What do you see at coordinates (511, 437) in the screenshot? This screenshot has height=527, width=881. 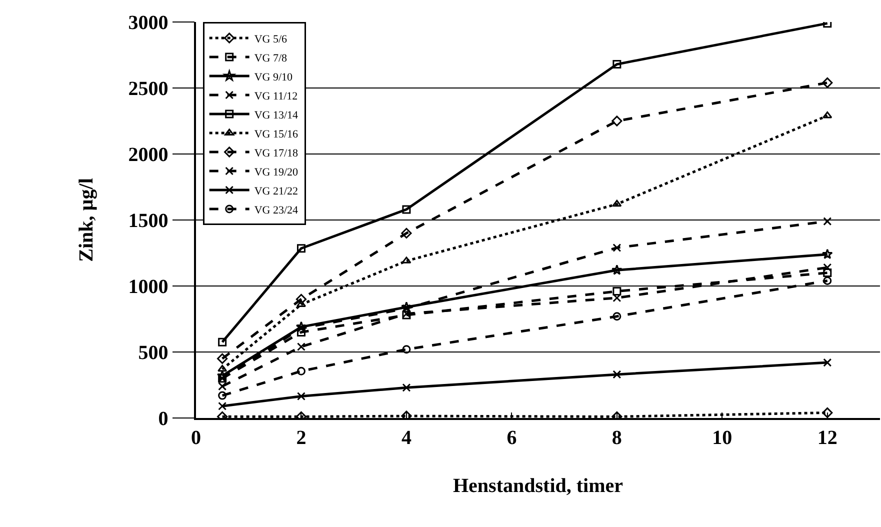 I see `x-tick-label: 6` at bounding box center [511, 437].